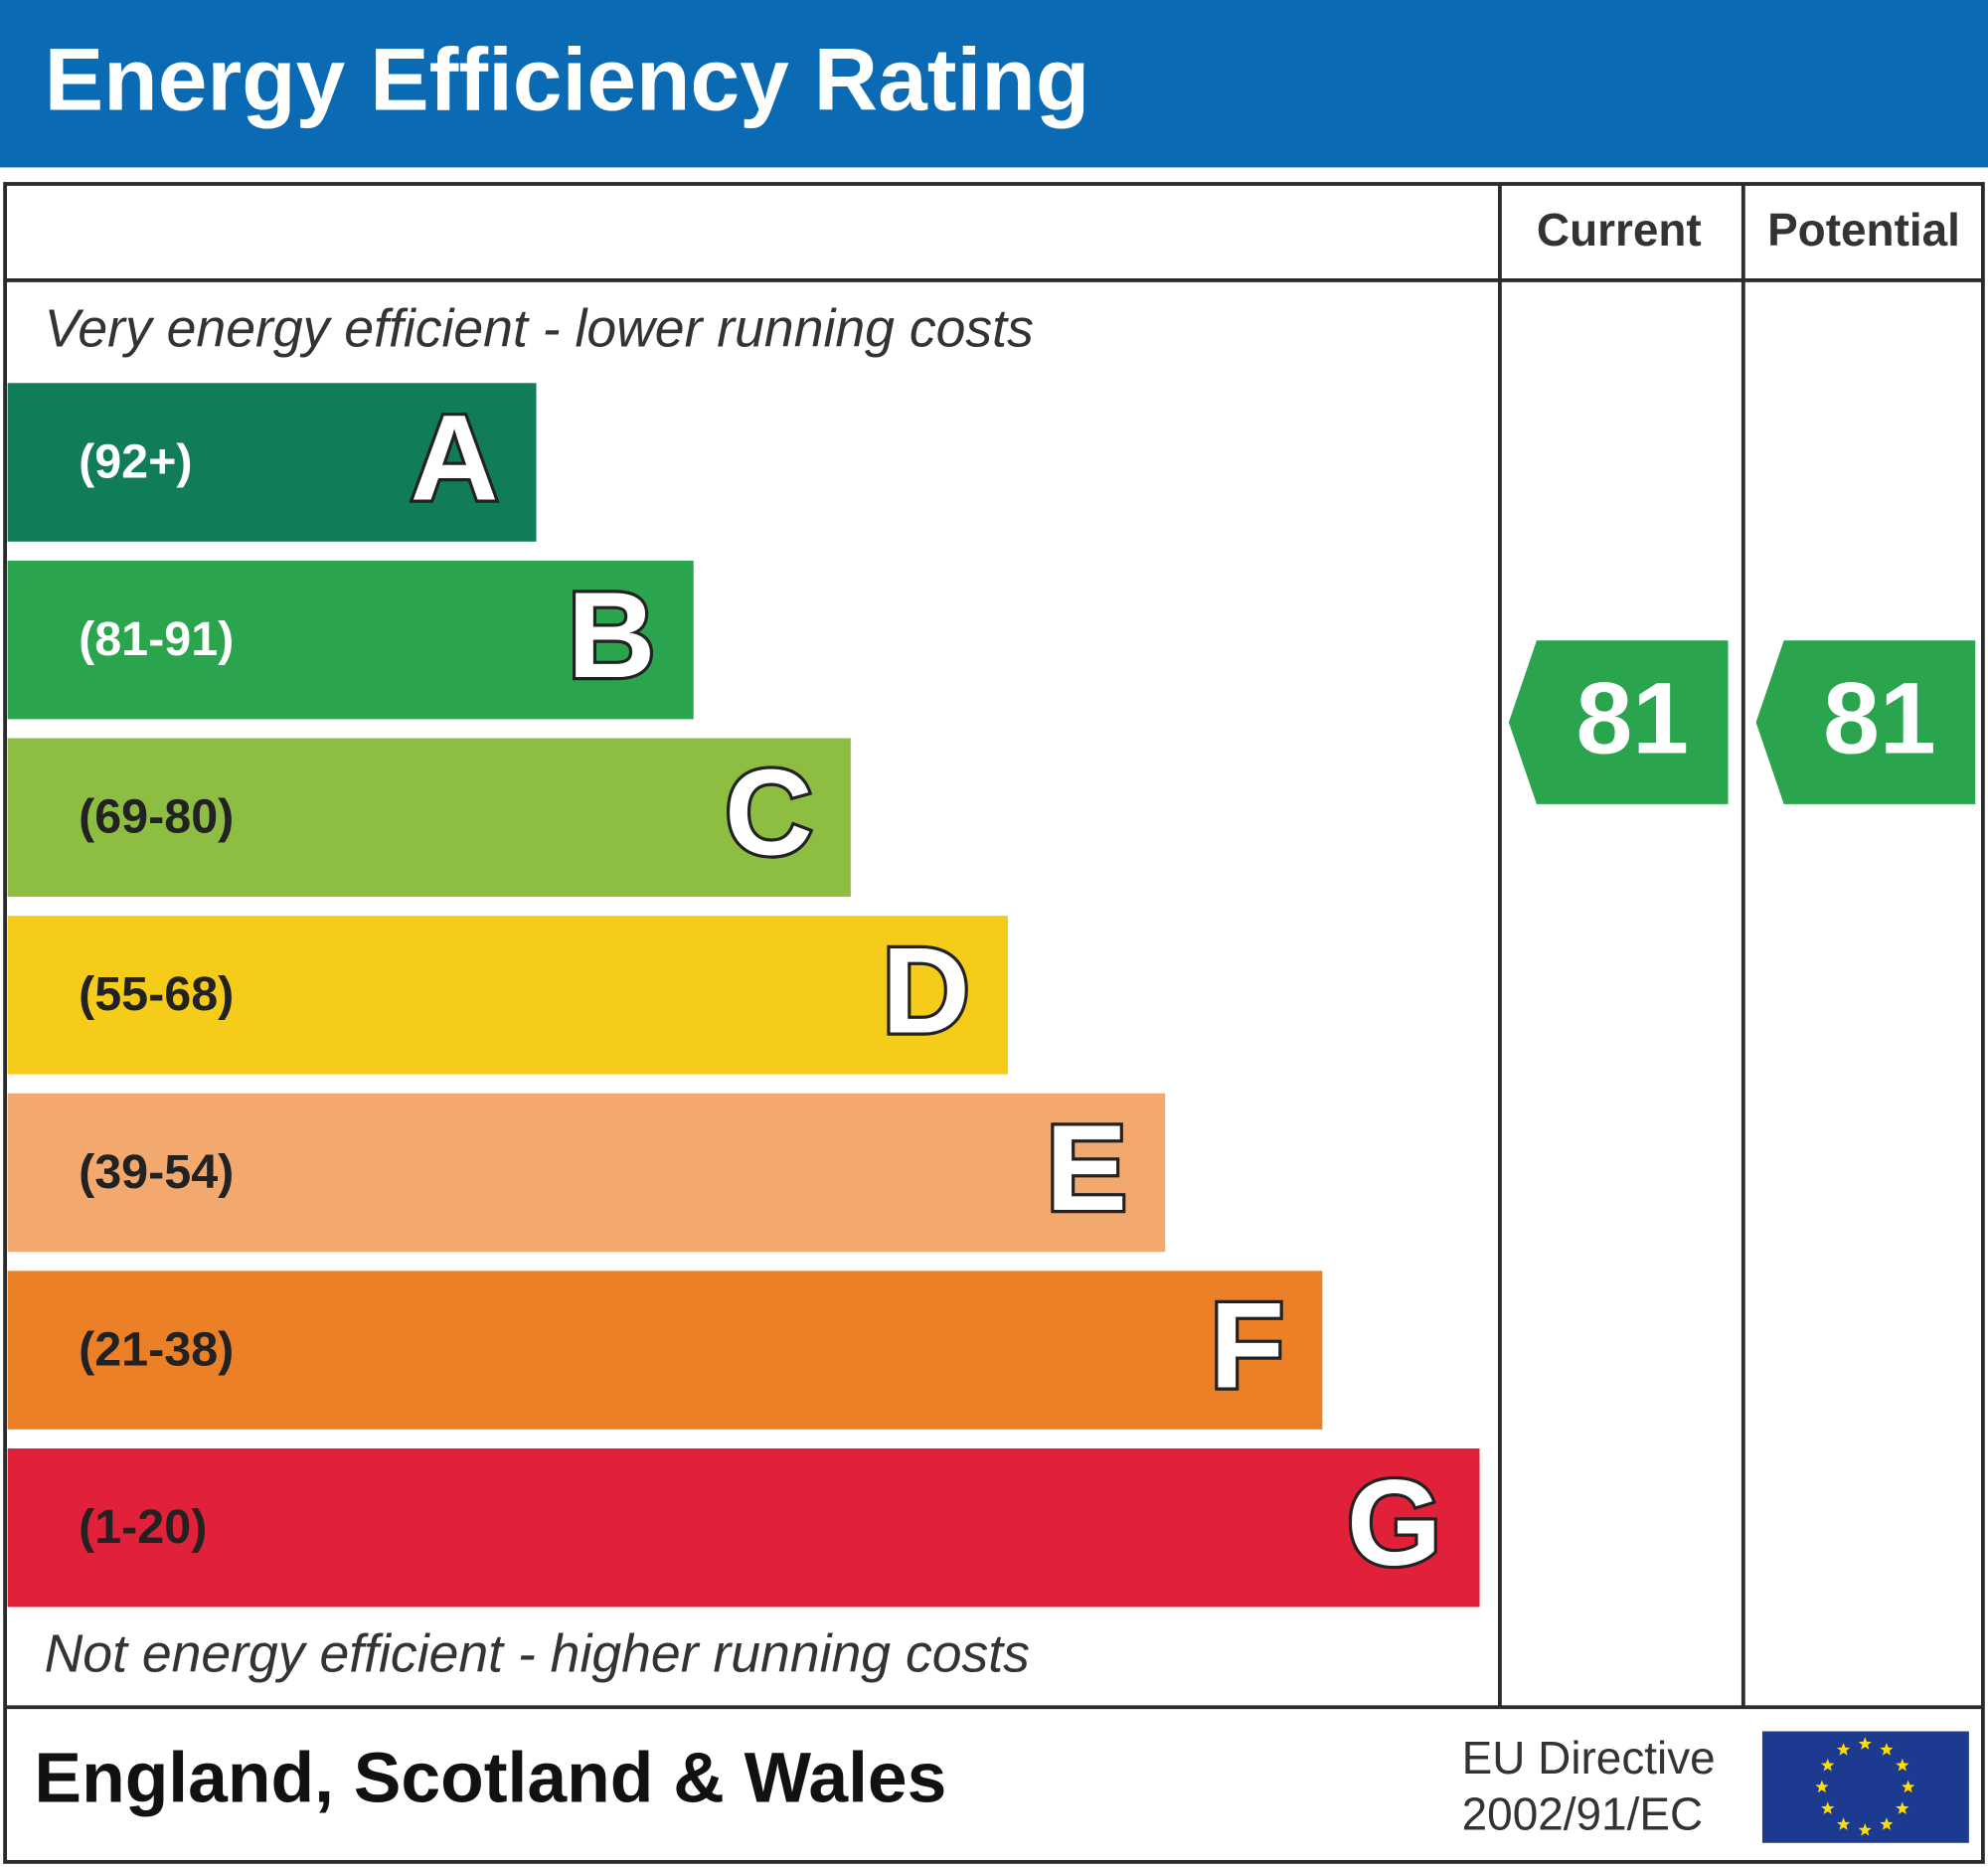 Image resolution: width=1988 pixels, height=1867 pixels. What do you see at coordinates (156, 1349) in the screenshot?
I see `band-range: (21-38)` at bounding box center [156, 1349].